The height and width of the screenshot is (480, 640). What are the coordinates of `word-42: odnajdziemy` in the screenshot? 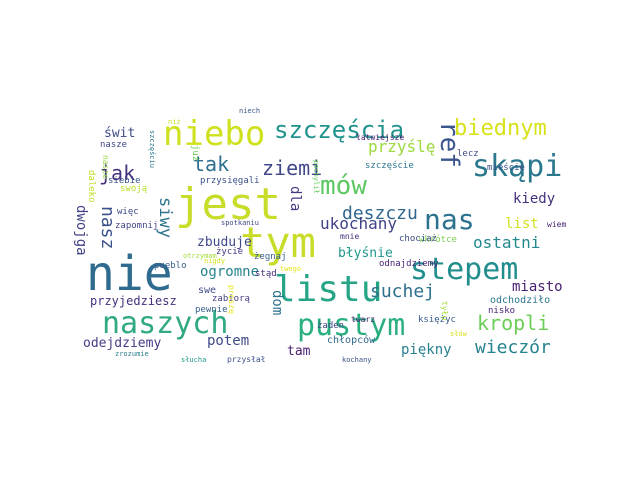 It's located at (409, 264).